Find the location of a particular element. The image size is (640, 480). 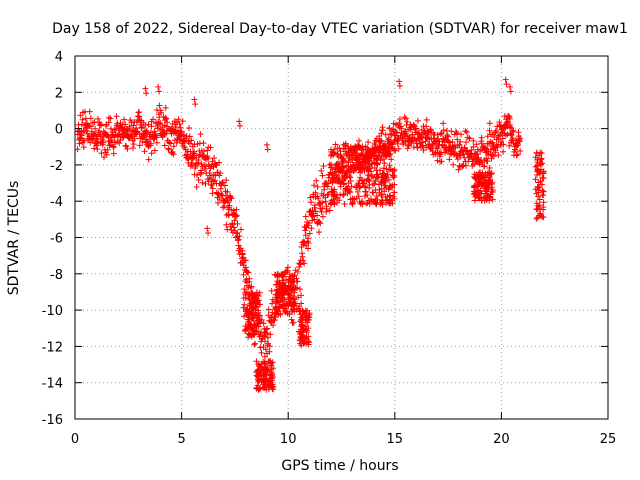

y-tick-label: -14 is located at coordinates (52, 384).